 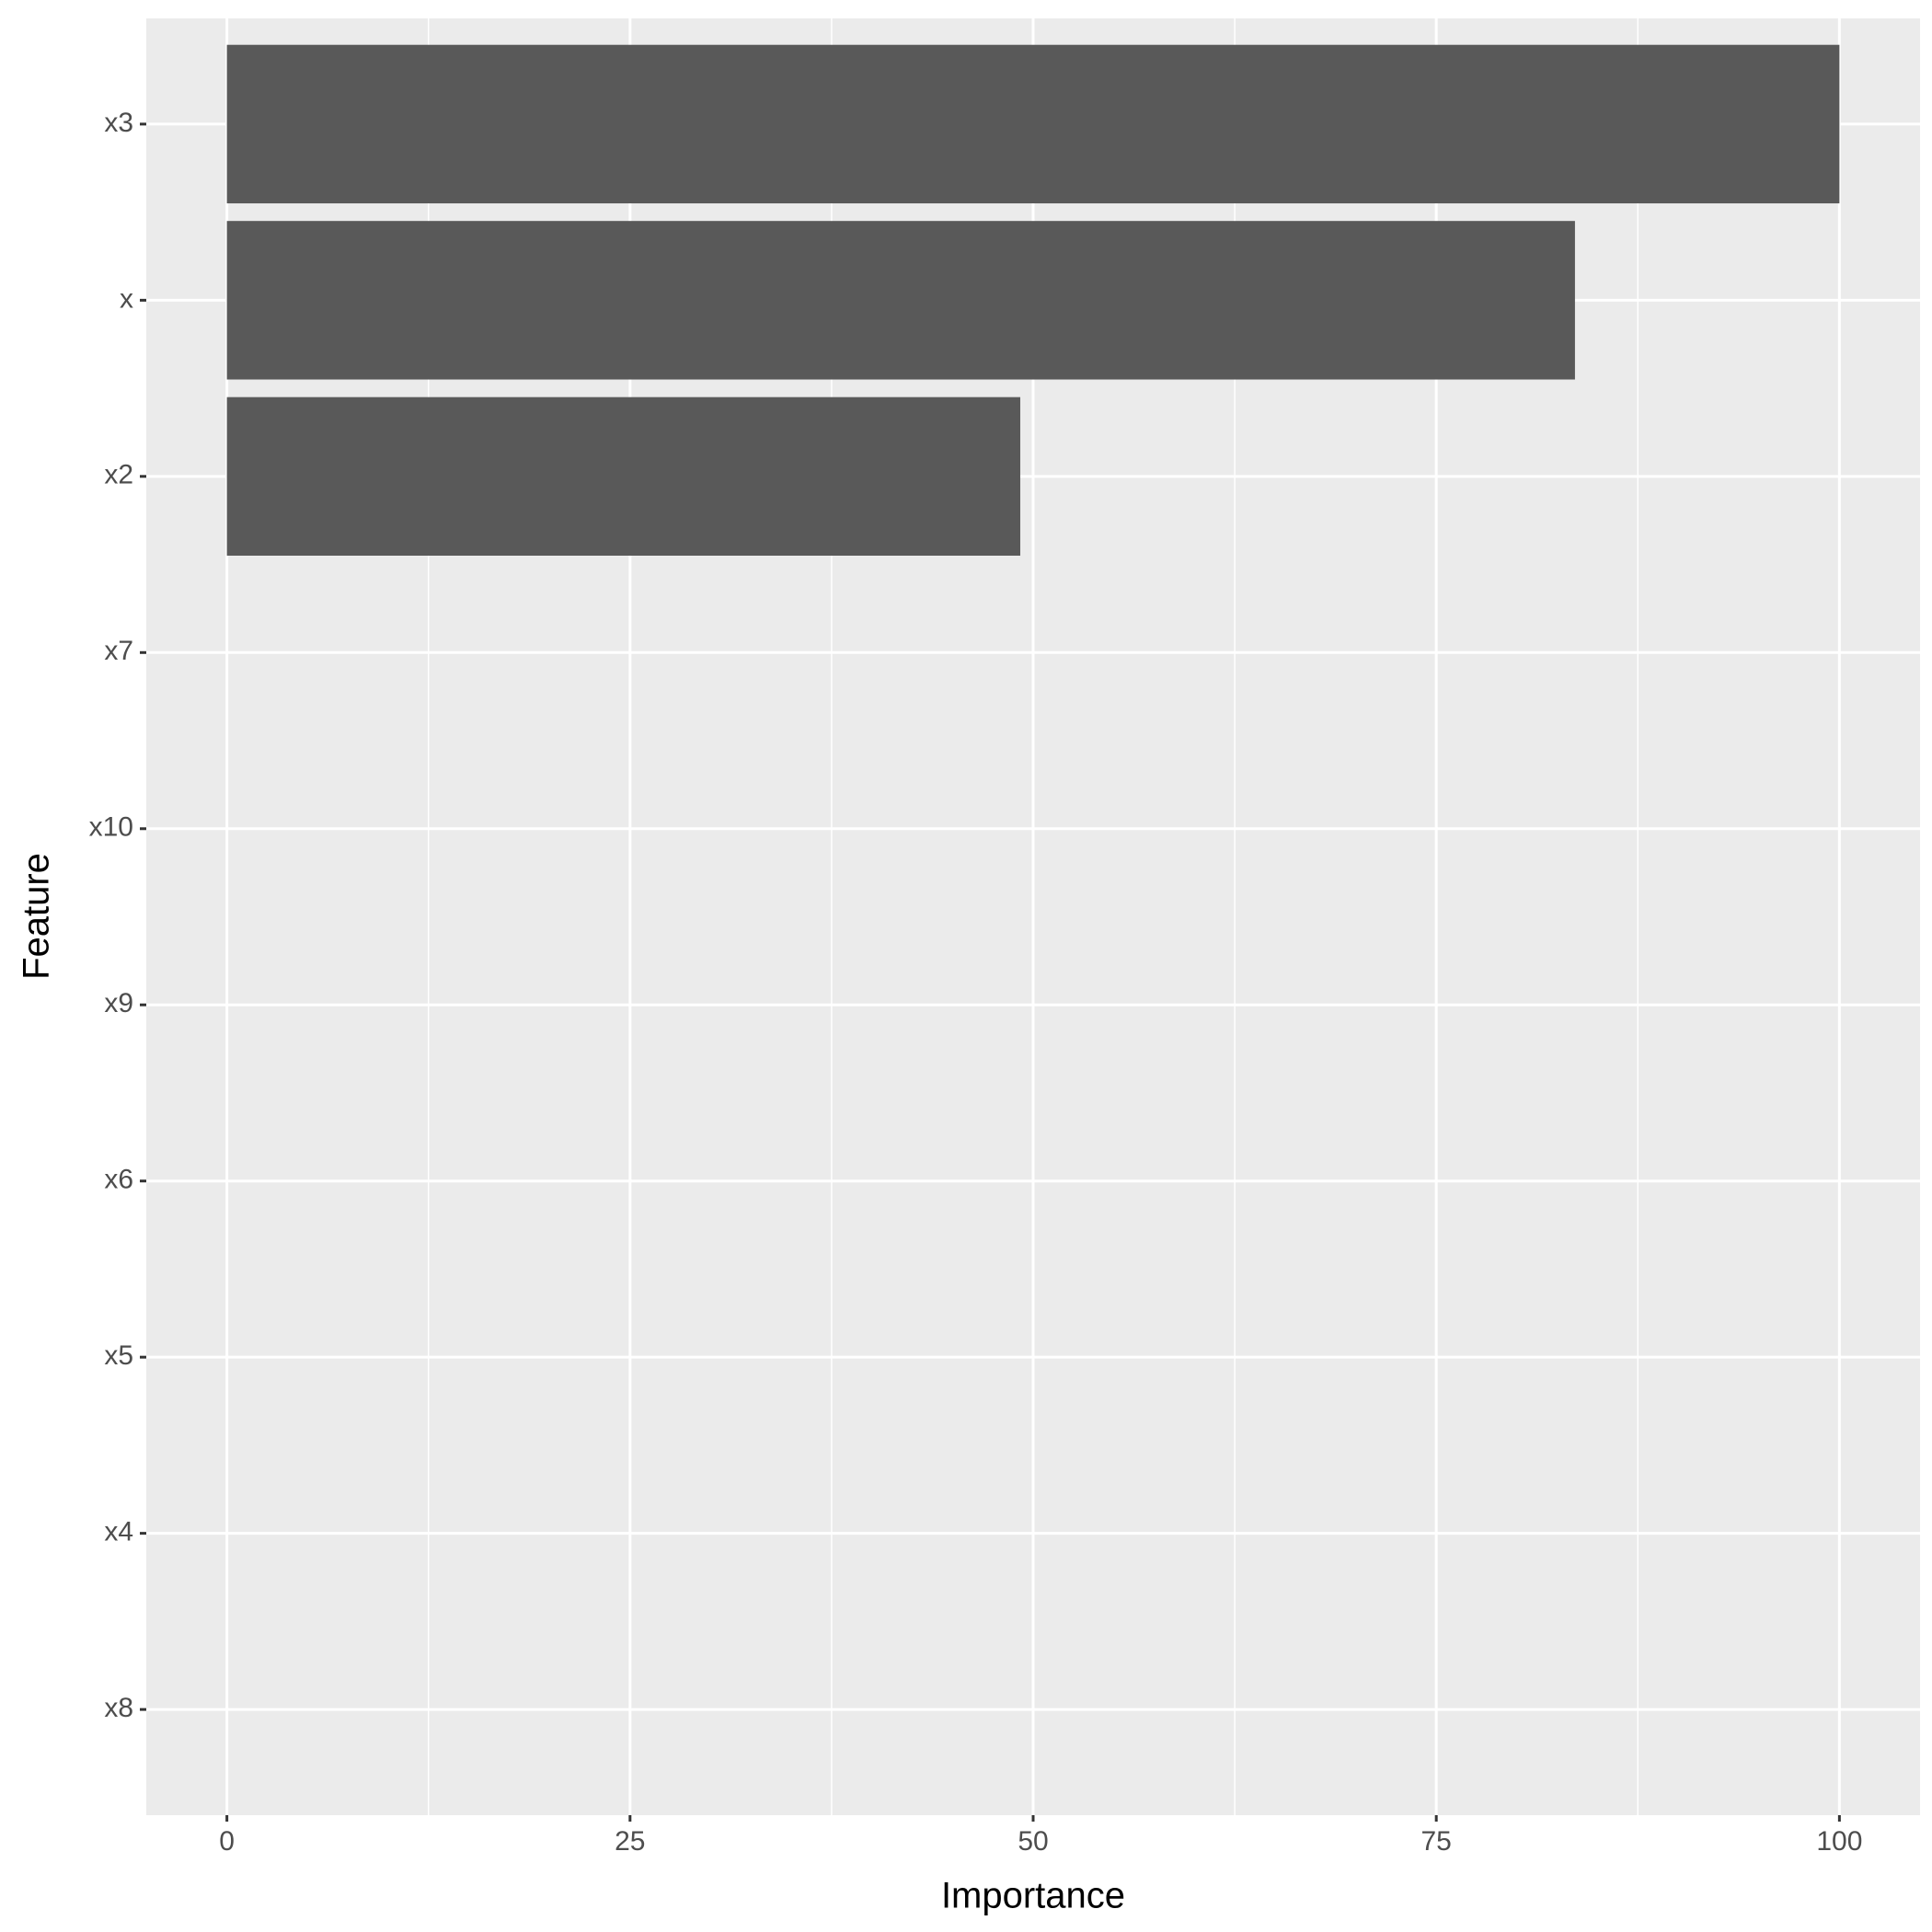 What do you see at coordinates (111, 827) in the screenshot?
I see `y-tick-label: x10` at bounding box center [111, 827].